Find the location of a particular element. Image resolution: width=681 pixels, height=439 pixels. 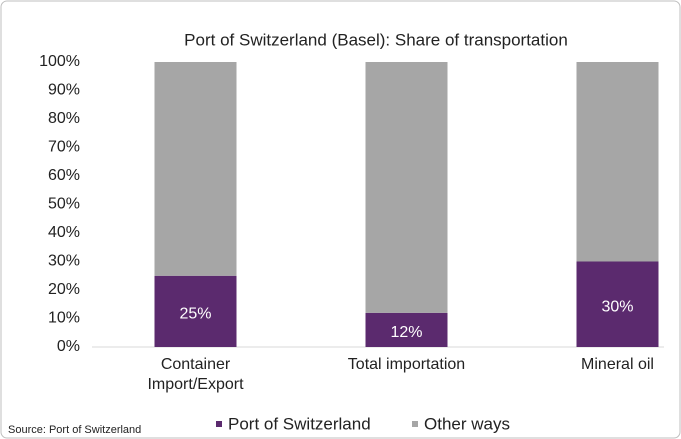

y-tick-label: 100% is located at coordinates (59, 61).